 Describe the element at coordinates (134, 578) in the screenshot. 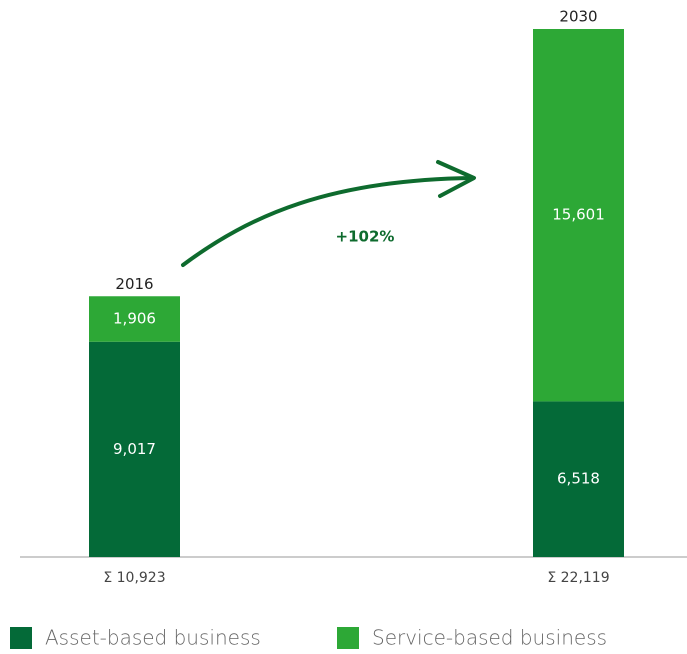

I see `total-label: Σ 10,923` at that location.